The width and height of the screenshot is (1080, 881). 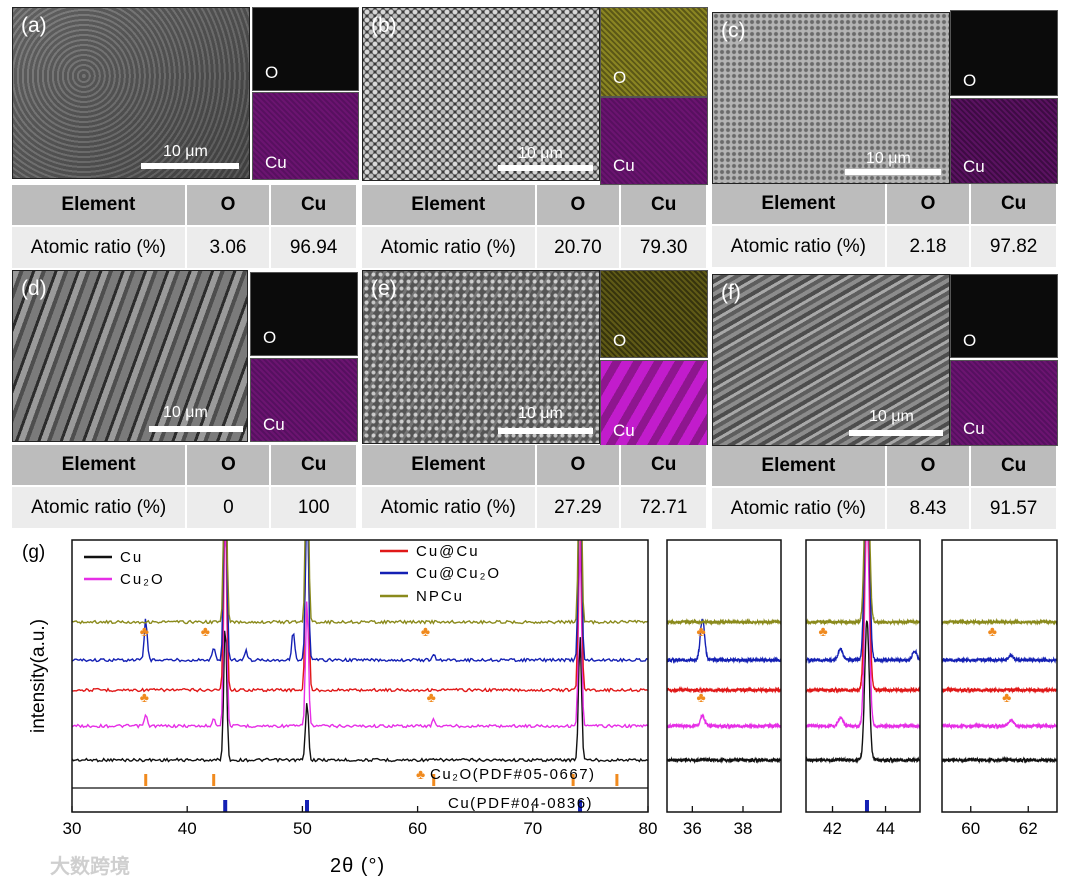 I want to click on map-label-cu-e: Cu, so click(x=624, y=430).